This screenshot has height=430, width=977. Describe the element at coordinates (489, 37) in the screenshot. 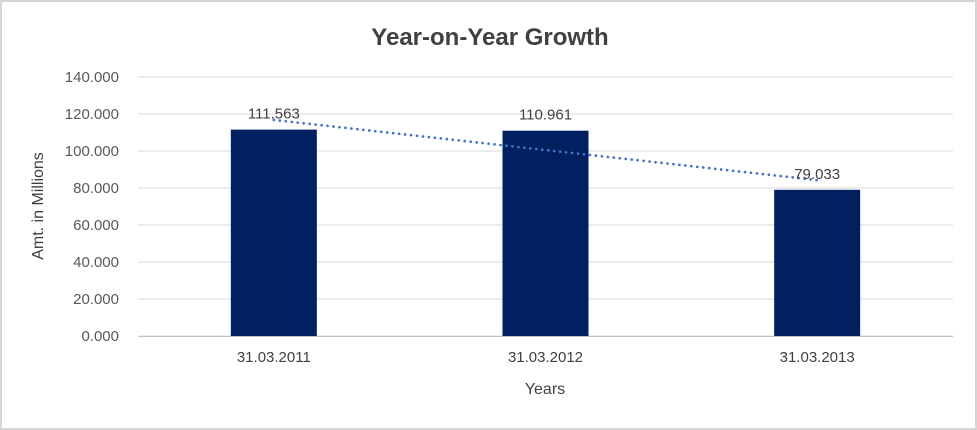

I see `chart-title: Year-on-Year Growth` at that location.